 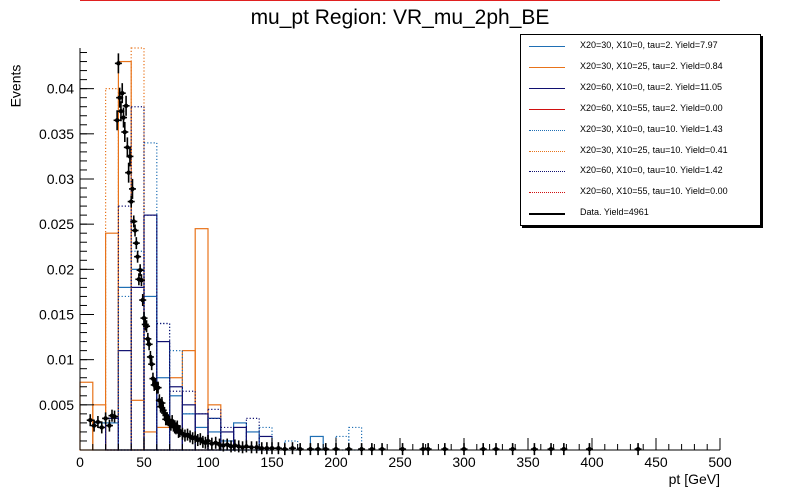 I want to click on legend-entry: X20=60, X10=0, tau=2. Yield=11.05, so click(x=640, y=89).